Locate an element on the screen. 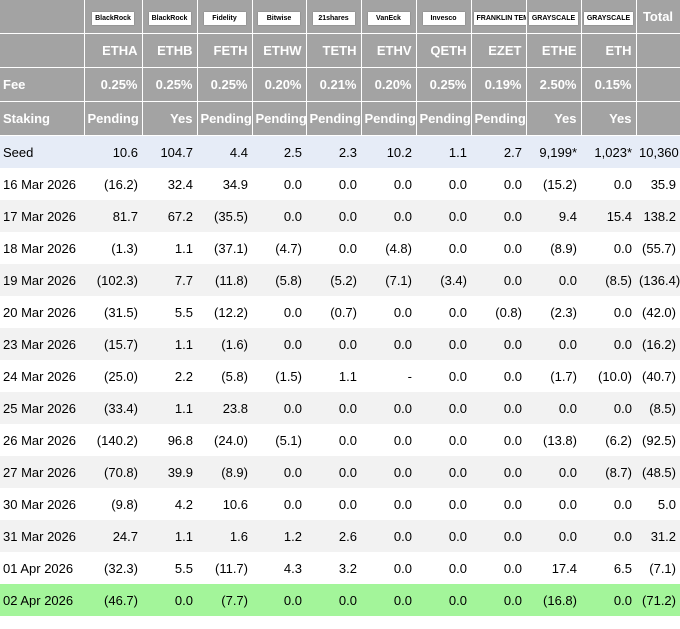 This screenshot has height=629, width=680. cell: (24.0) is located at coordinates (231, 440).